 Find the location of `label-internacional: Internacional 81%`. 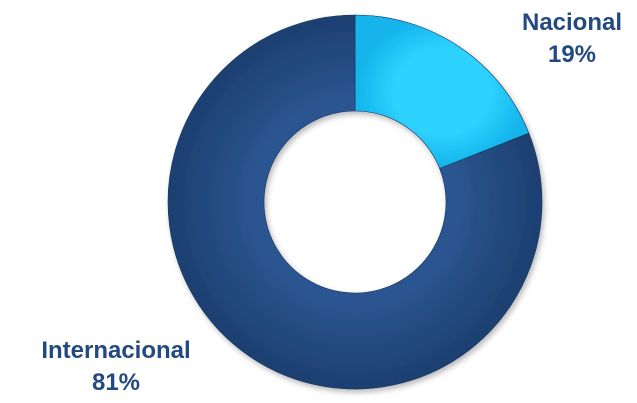

label-internacional: Internacional 81% is located at coordinates (115, 366).